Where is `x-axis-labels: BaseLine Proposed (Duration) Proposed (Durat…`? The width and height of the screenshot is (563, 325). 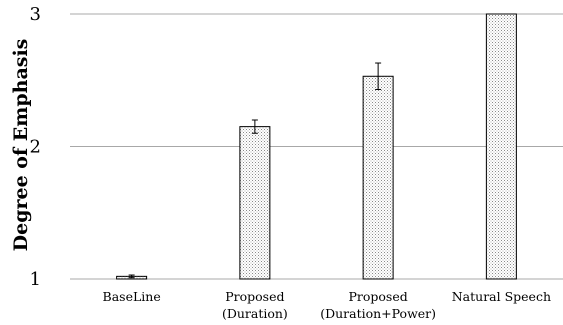 x-axis-labels: BaseLine Proposed (Duration) Proposed (Durat… is located at coordinates (327, 305).